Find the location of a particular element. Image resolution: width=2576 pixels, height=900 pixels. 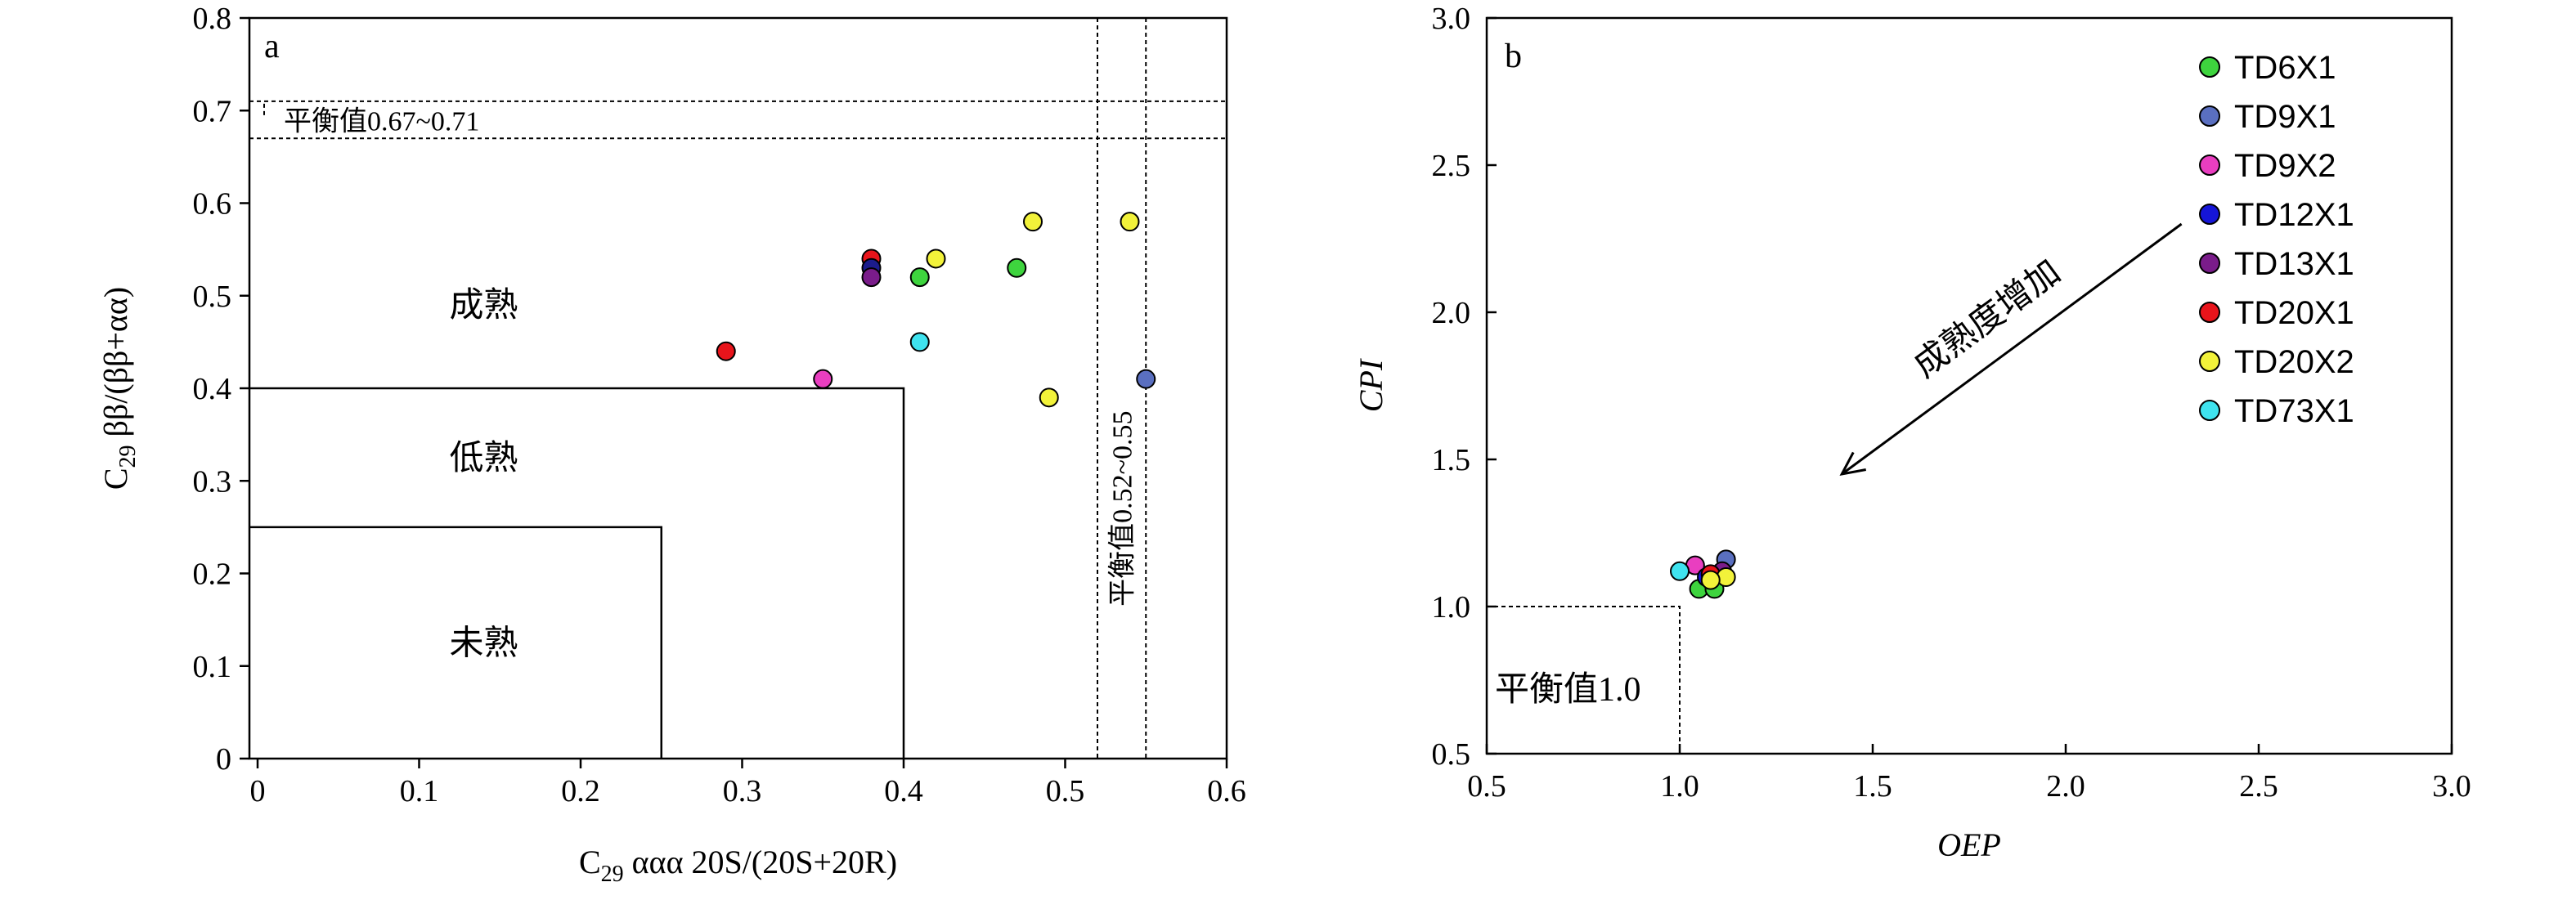

legend-label: TD20X1 is located at coordinates (2294, 313).